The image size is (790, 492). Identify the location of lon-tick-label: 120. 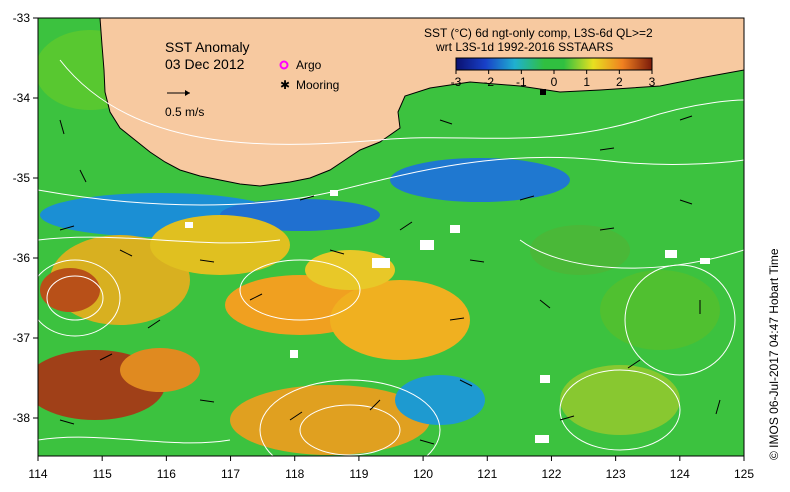
(423, 474).